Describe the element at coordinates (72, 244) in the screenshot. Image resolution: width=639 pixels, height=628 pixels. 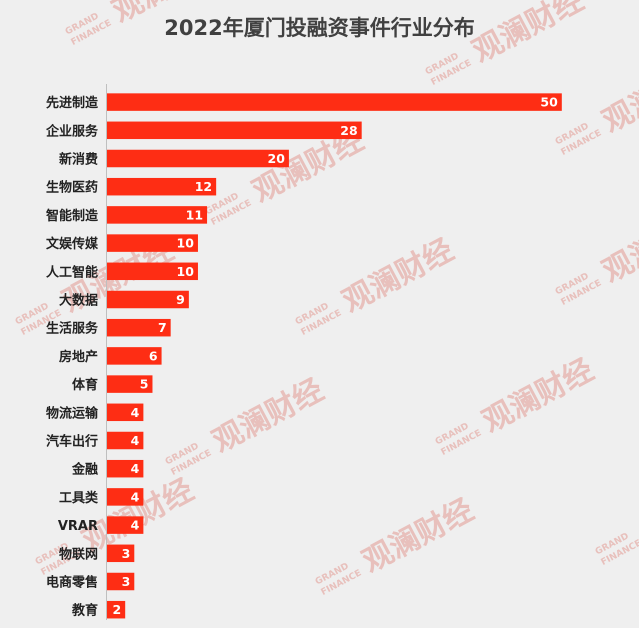
I see `category-label: 文娱传媒` at that location.